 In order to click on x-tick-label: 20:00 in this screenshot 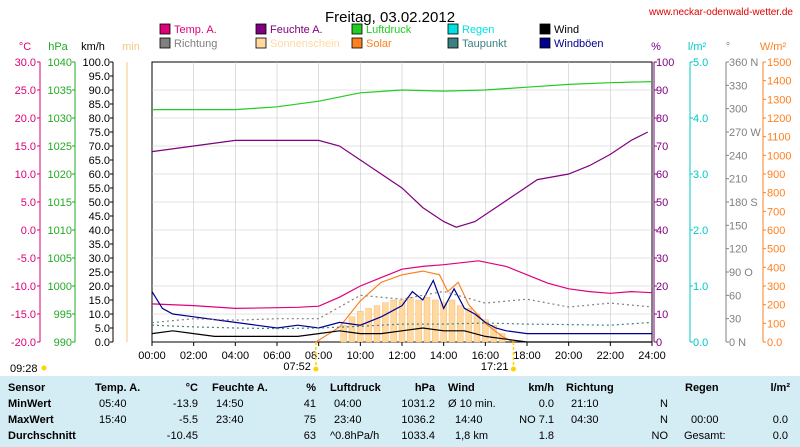, I will do `click(569, 356)`.